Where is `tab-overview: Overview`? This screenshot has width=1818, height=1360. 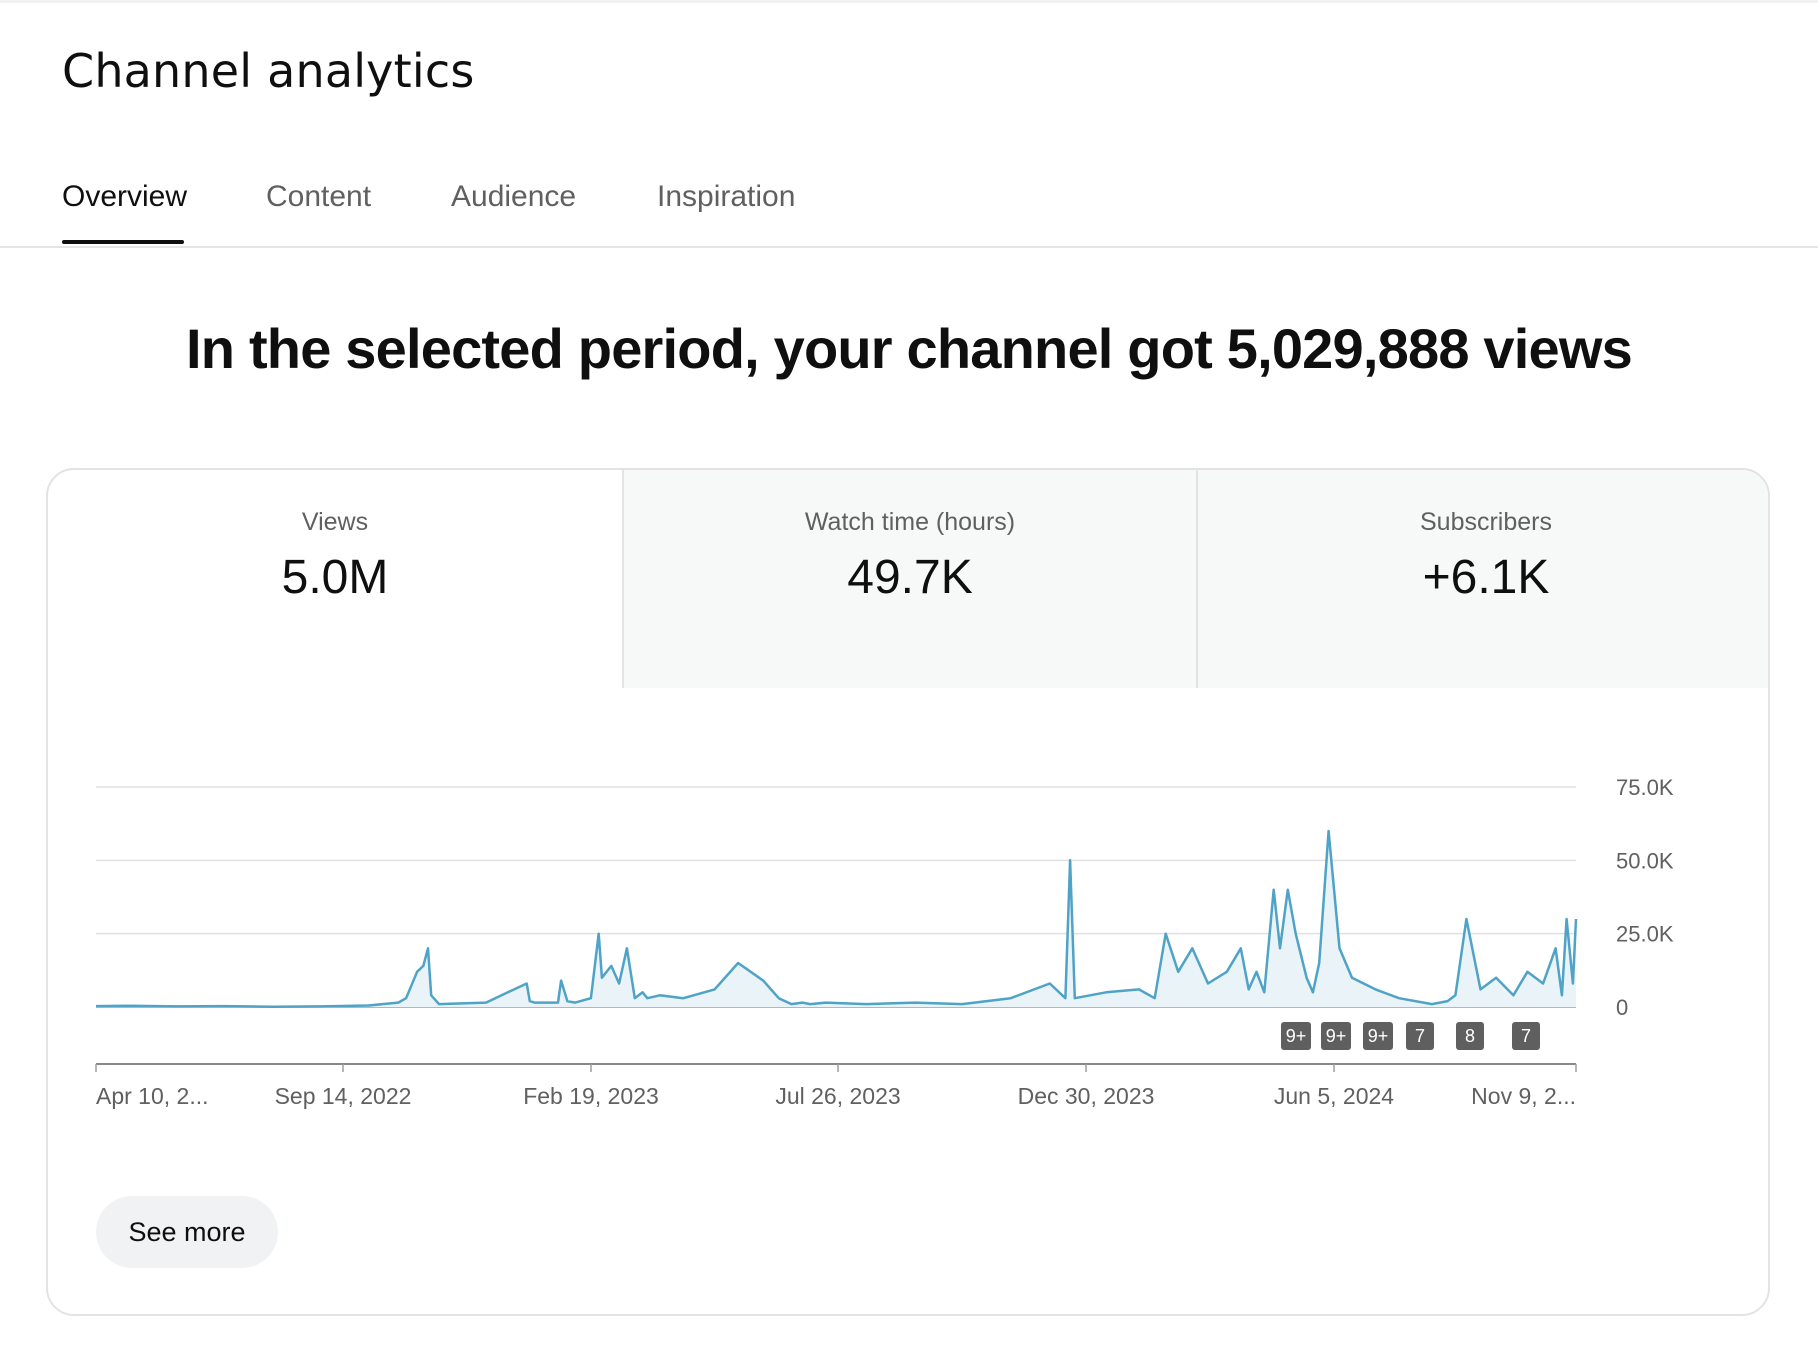
tab-overview: Overview is located at coordinates (125, 196).